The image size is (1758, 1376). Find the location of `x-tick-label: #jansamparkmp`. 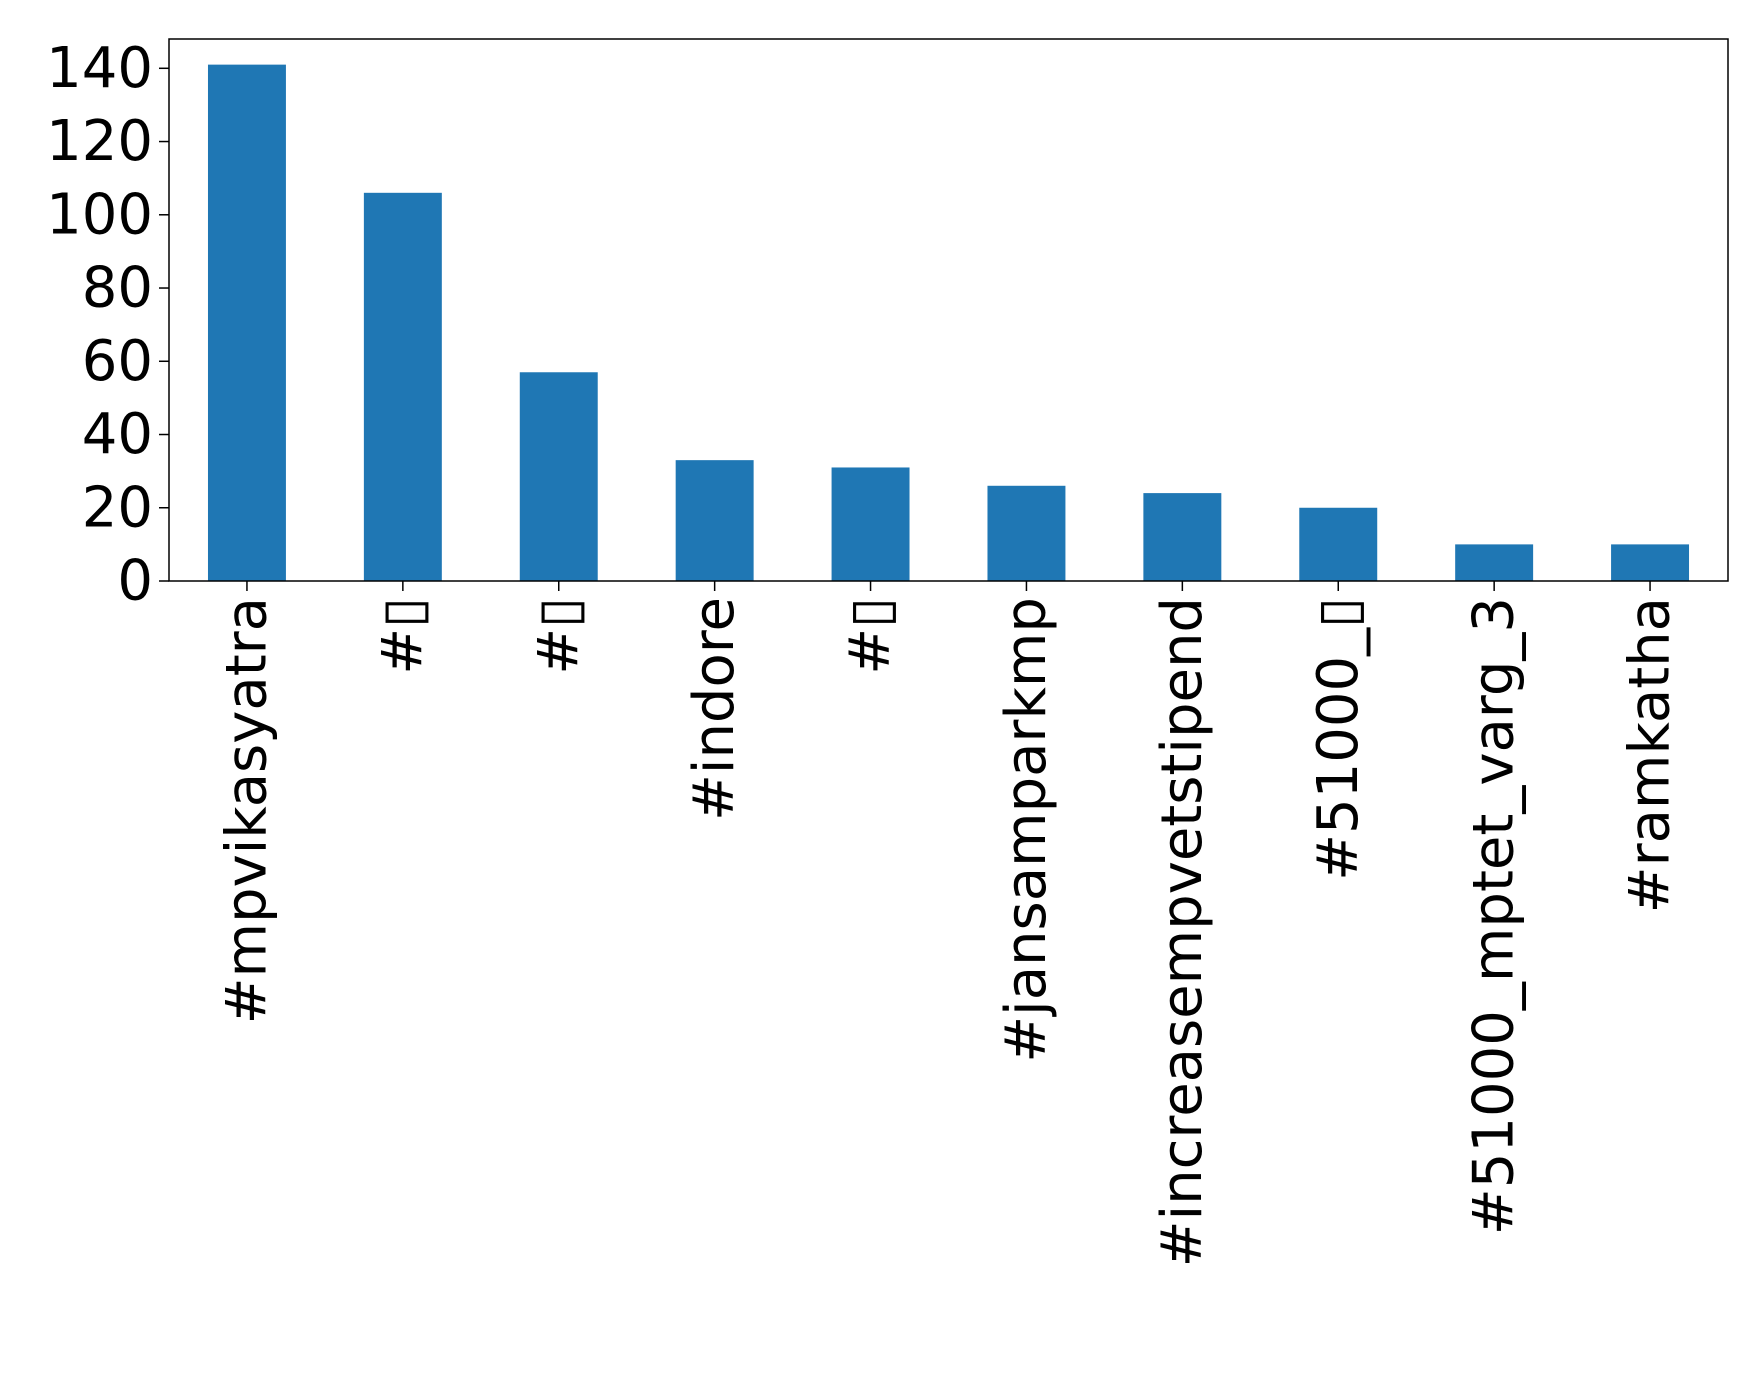

x-tick-label: #jansamparkmp is located at coordinates (1026, 830).